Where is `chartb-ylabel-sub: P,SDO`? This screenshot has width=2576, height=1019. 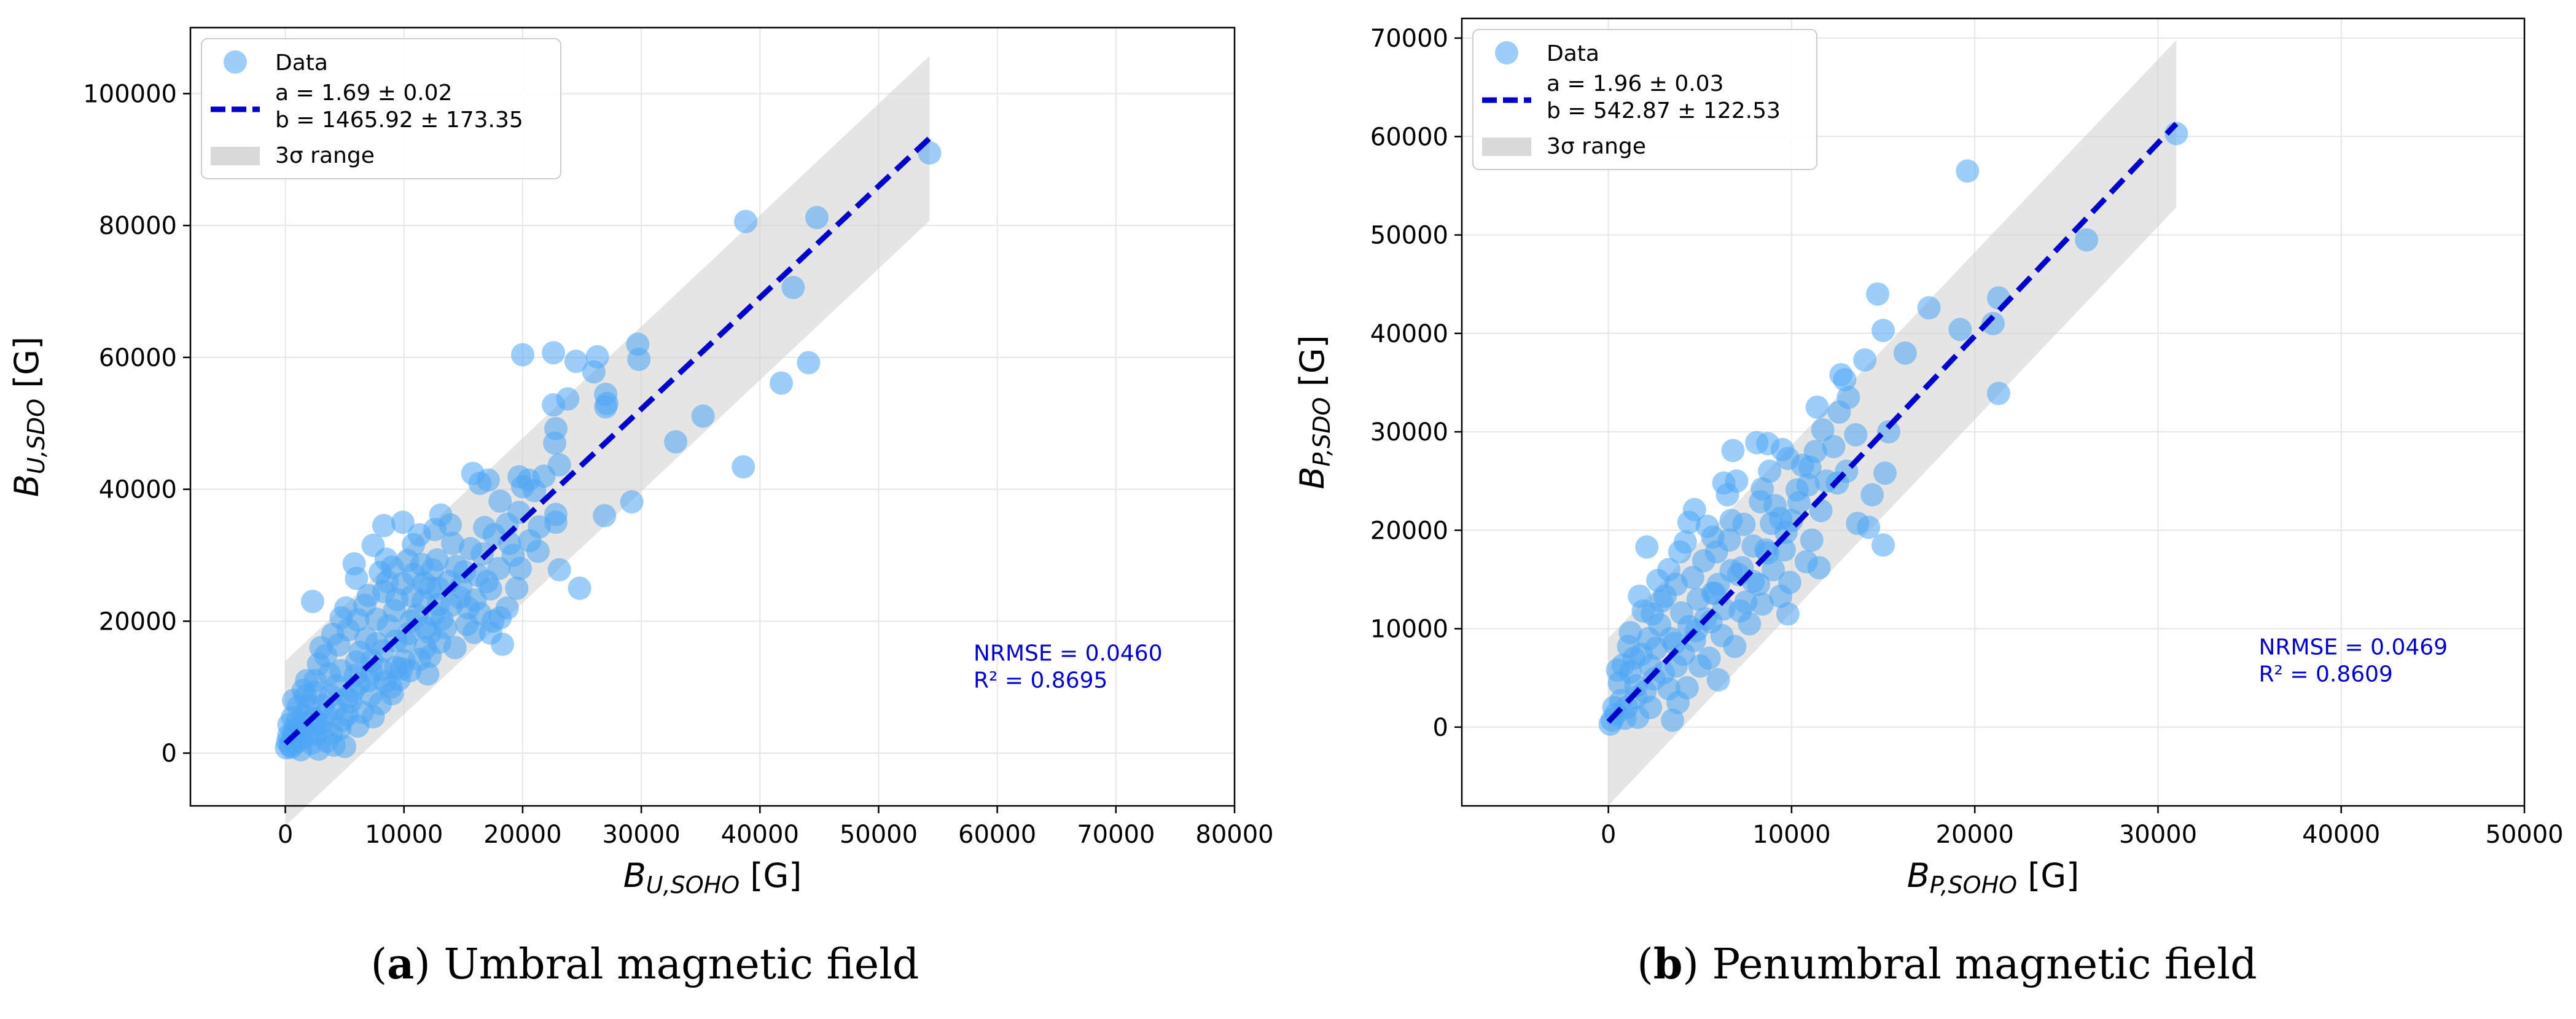
chartb-ylabel-sub: P,SDO is located at coordinates (1321, 432).